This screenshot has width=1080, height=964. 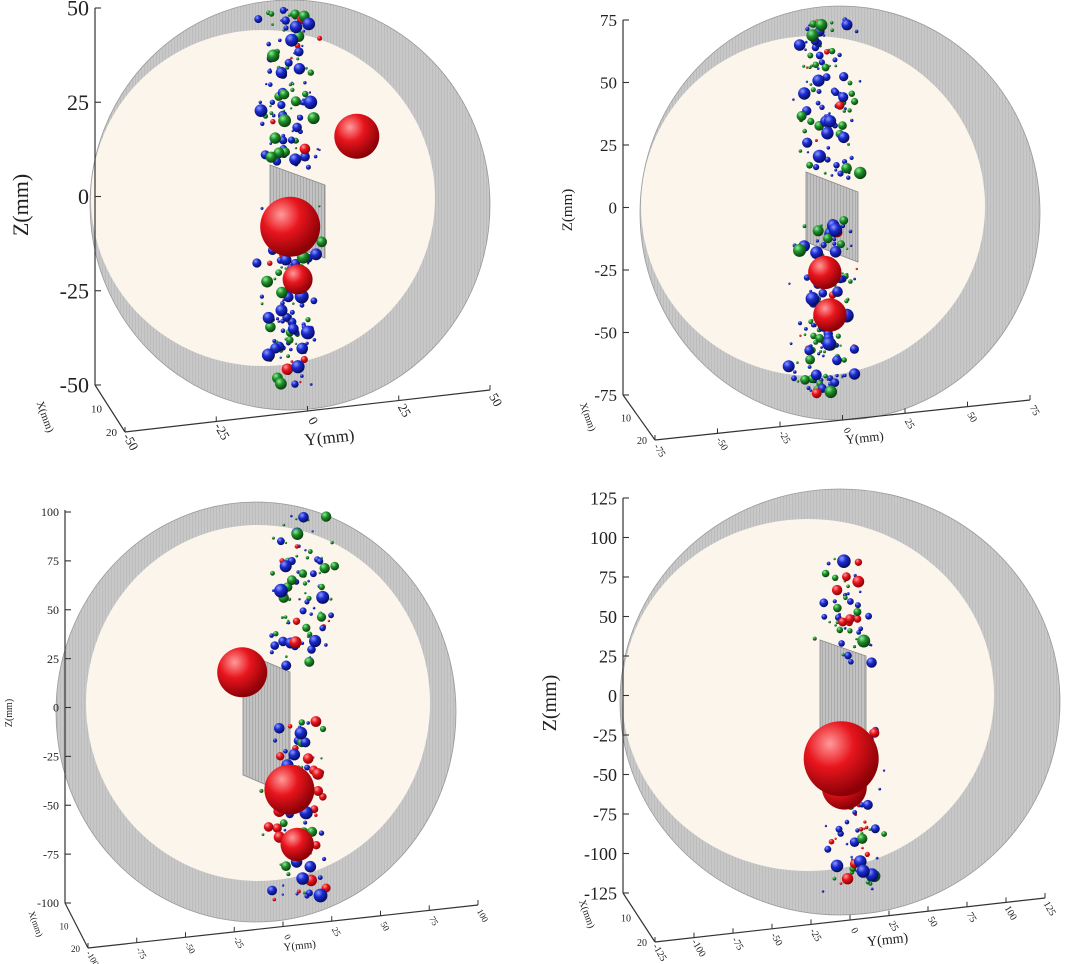 What do you see at coordinates (20, 205) in the screenshot?
I see `z-axis-label: Z(mm)` at bounding box center [20, 205].